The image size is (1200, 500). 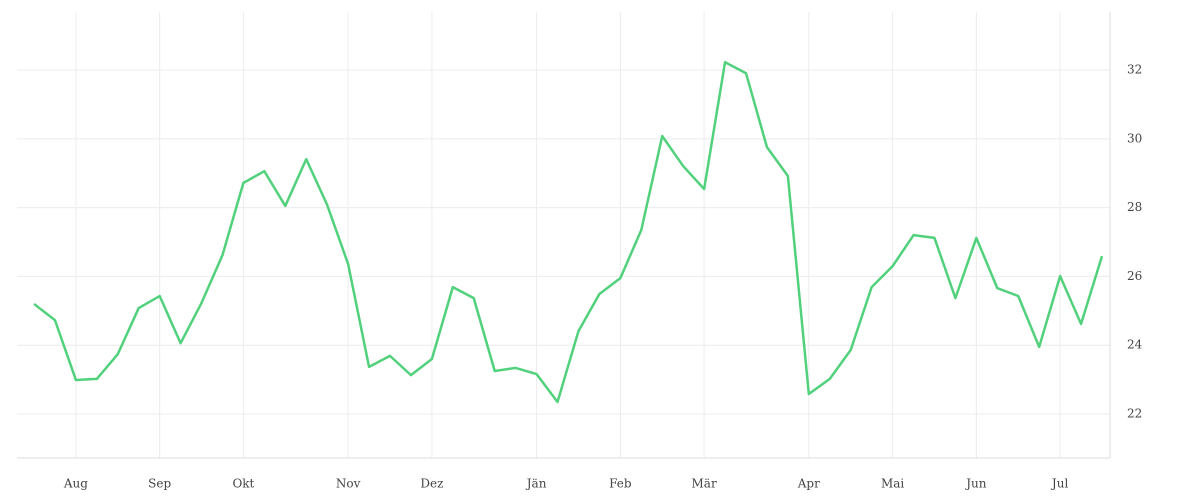 What do you see at coordinates (243, 484) in the screenshot?
I see `x-tick-label: Okt` at bounding box center [243, 484].